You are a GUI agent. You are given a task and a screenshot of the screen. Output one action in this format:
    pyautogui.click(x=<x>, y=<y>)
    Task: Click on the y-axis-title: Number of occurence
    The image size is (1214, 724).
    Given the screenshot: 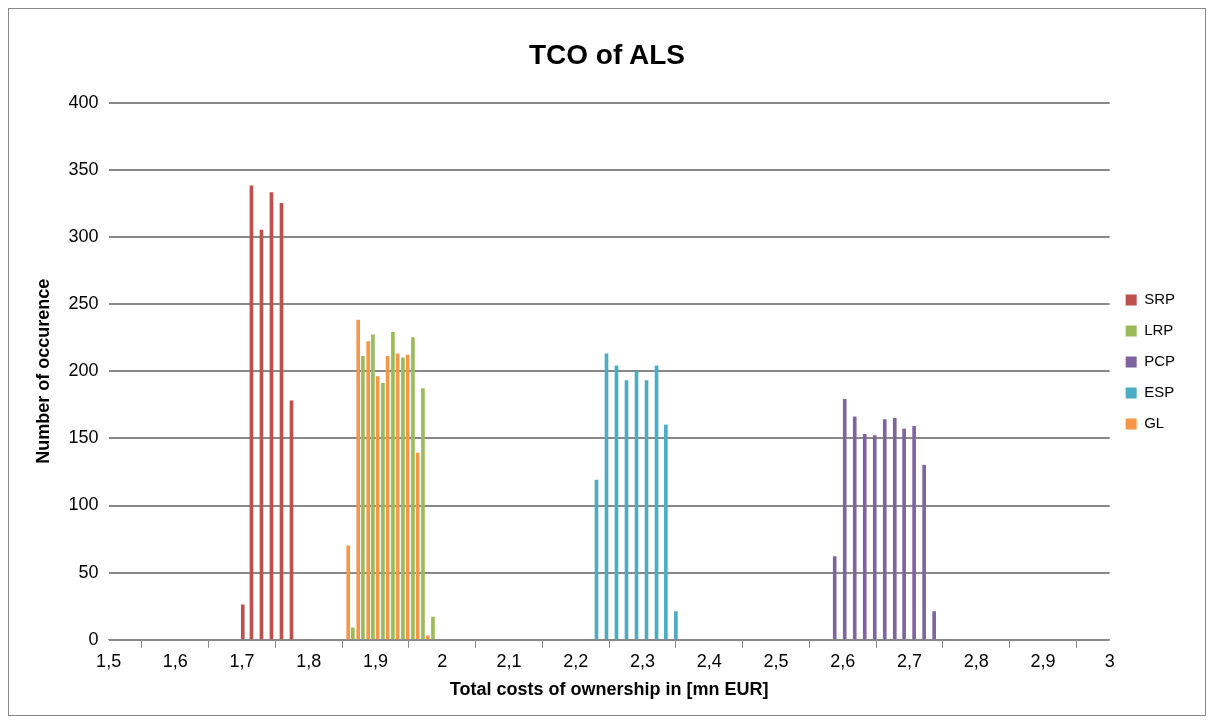 What is the action you would take?
    pyautogui.click(x=42, y=371)
    